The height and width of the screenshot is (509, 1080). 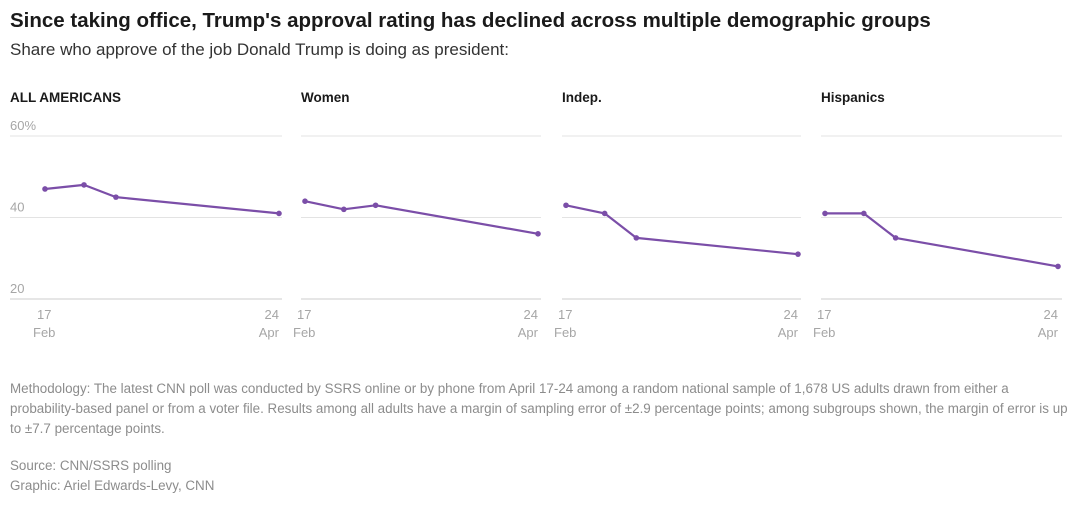 I want to click on panel-title: ALL AMERICANS, so click(x=65, y=97).